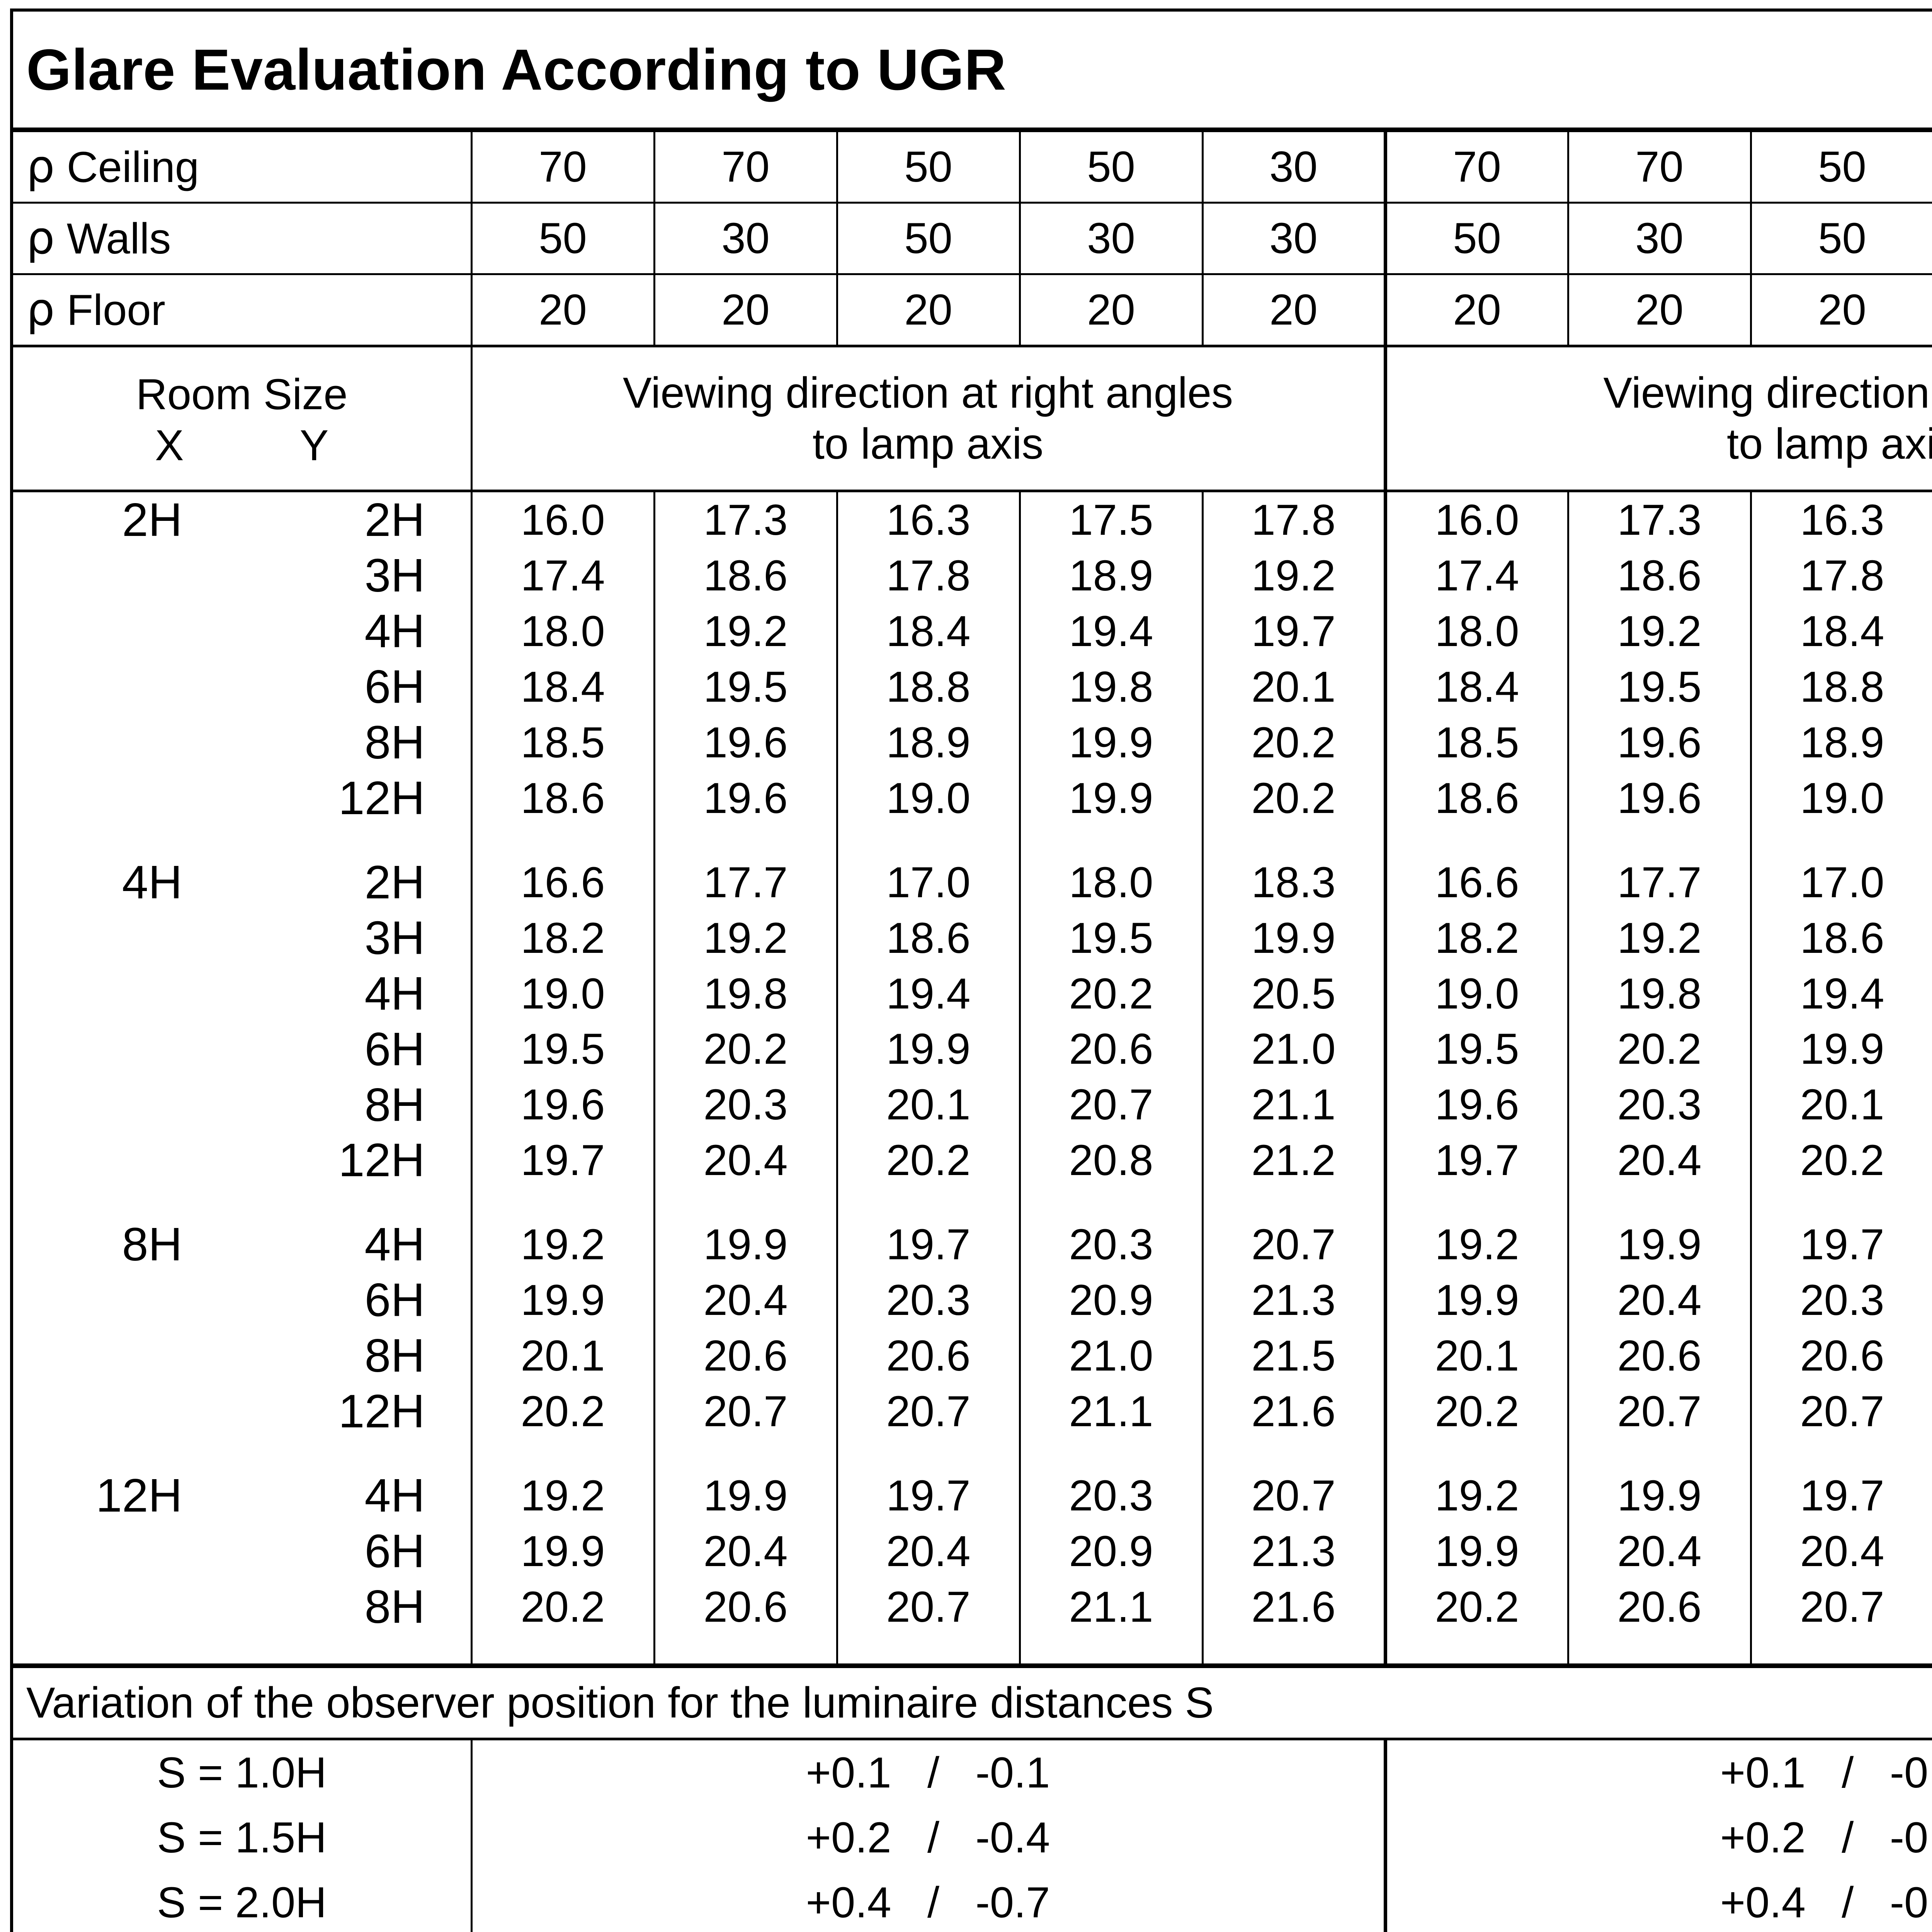 This screenshot has width=1932, height=1932. Describe the element at coordinates (562, 742) in the screenshot. I see `ugr-value-cell: 18.5` at that location.